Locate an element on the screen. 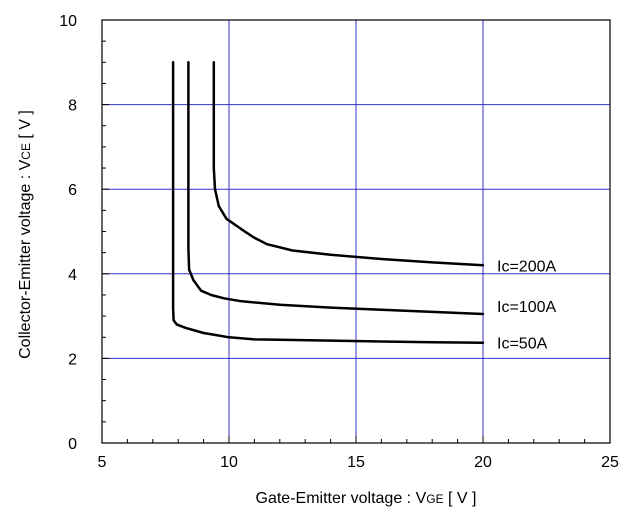 Image resolution: width=630 pixels, height=513 pixels. y-tick-label: 8 is located at coordinates (72, 106).